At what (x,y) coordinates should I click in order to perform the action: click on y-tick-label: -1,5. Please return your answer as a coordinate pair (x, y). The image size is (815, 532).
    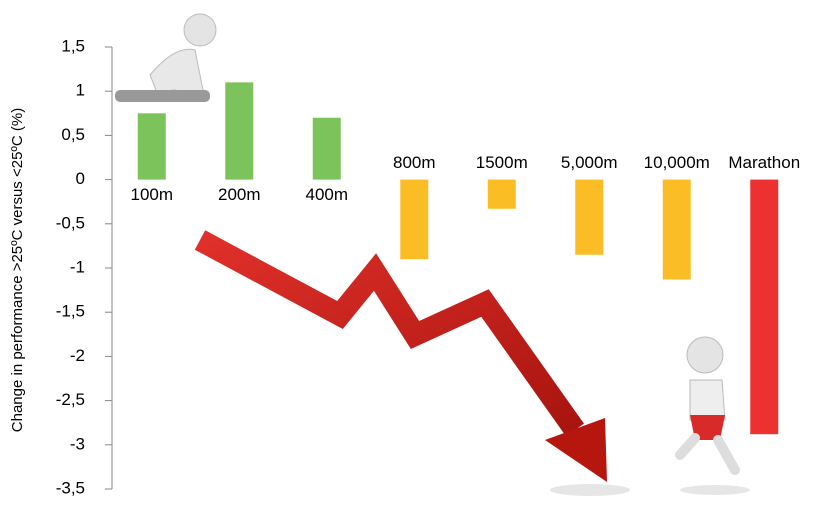
    Looking at the image, I should click on (70, 311).